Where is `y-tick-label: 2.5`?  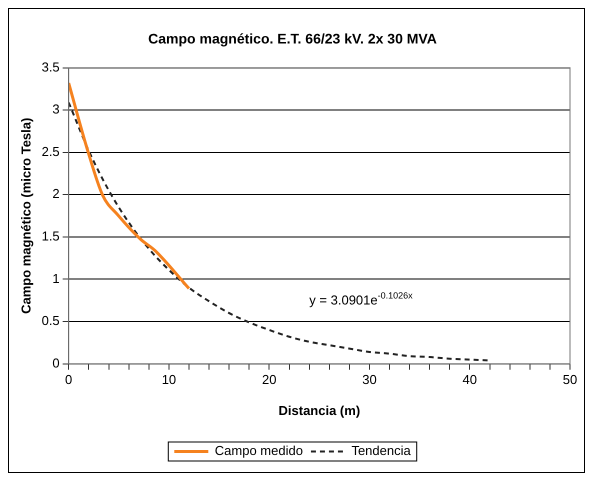 y-tick-label: 2.5 is located at coordinates (51, 151).